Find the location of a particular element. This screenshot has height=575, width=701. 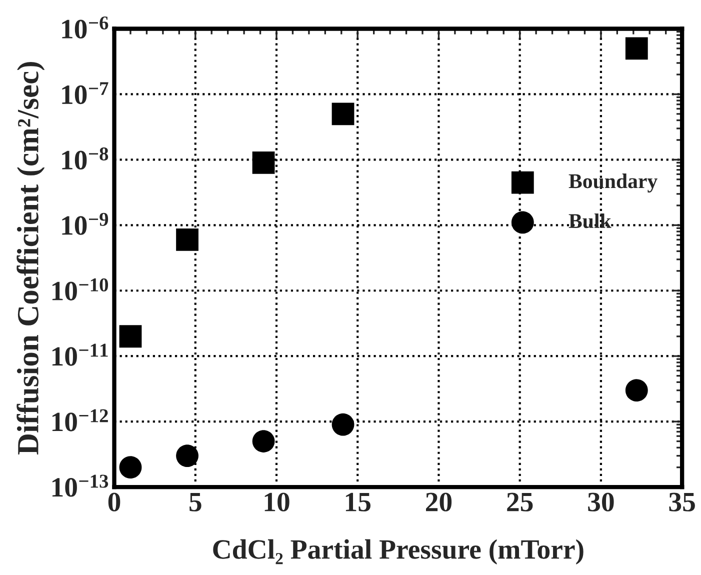

x-tick-label: 20 is located at coordinates (439, 502).